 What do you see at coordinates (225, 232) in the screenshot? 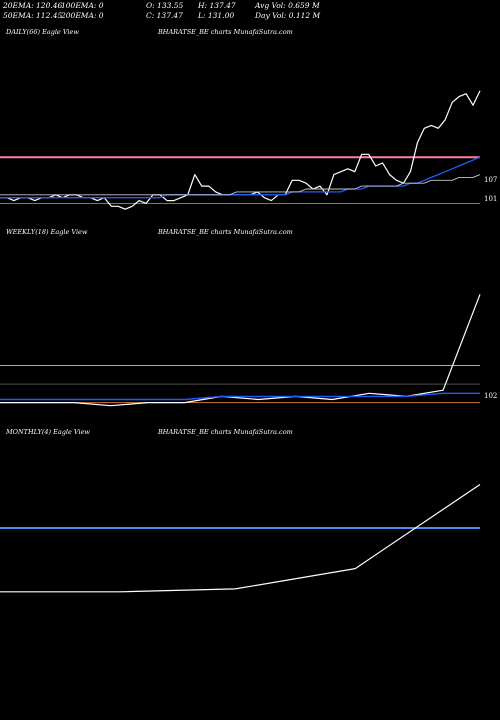
I see `weekly-source-label: BHARATSE_BE charts MunafaSutra.com` at bounding box center [225, 232].